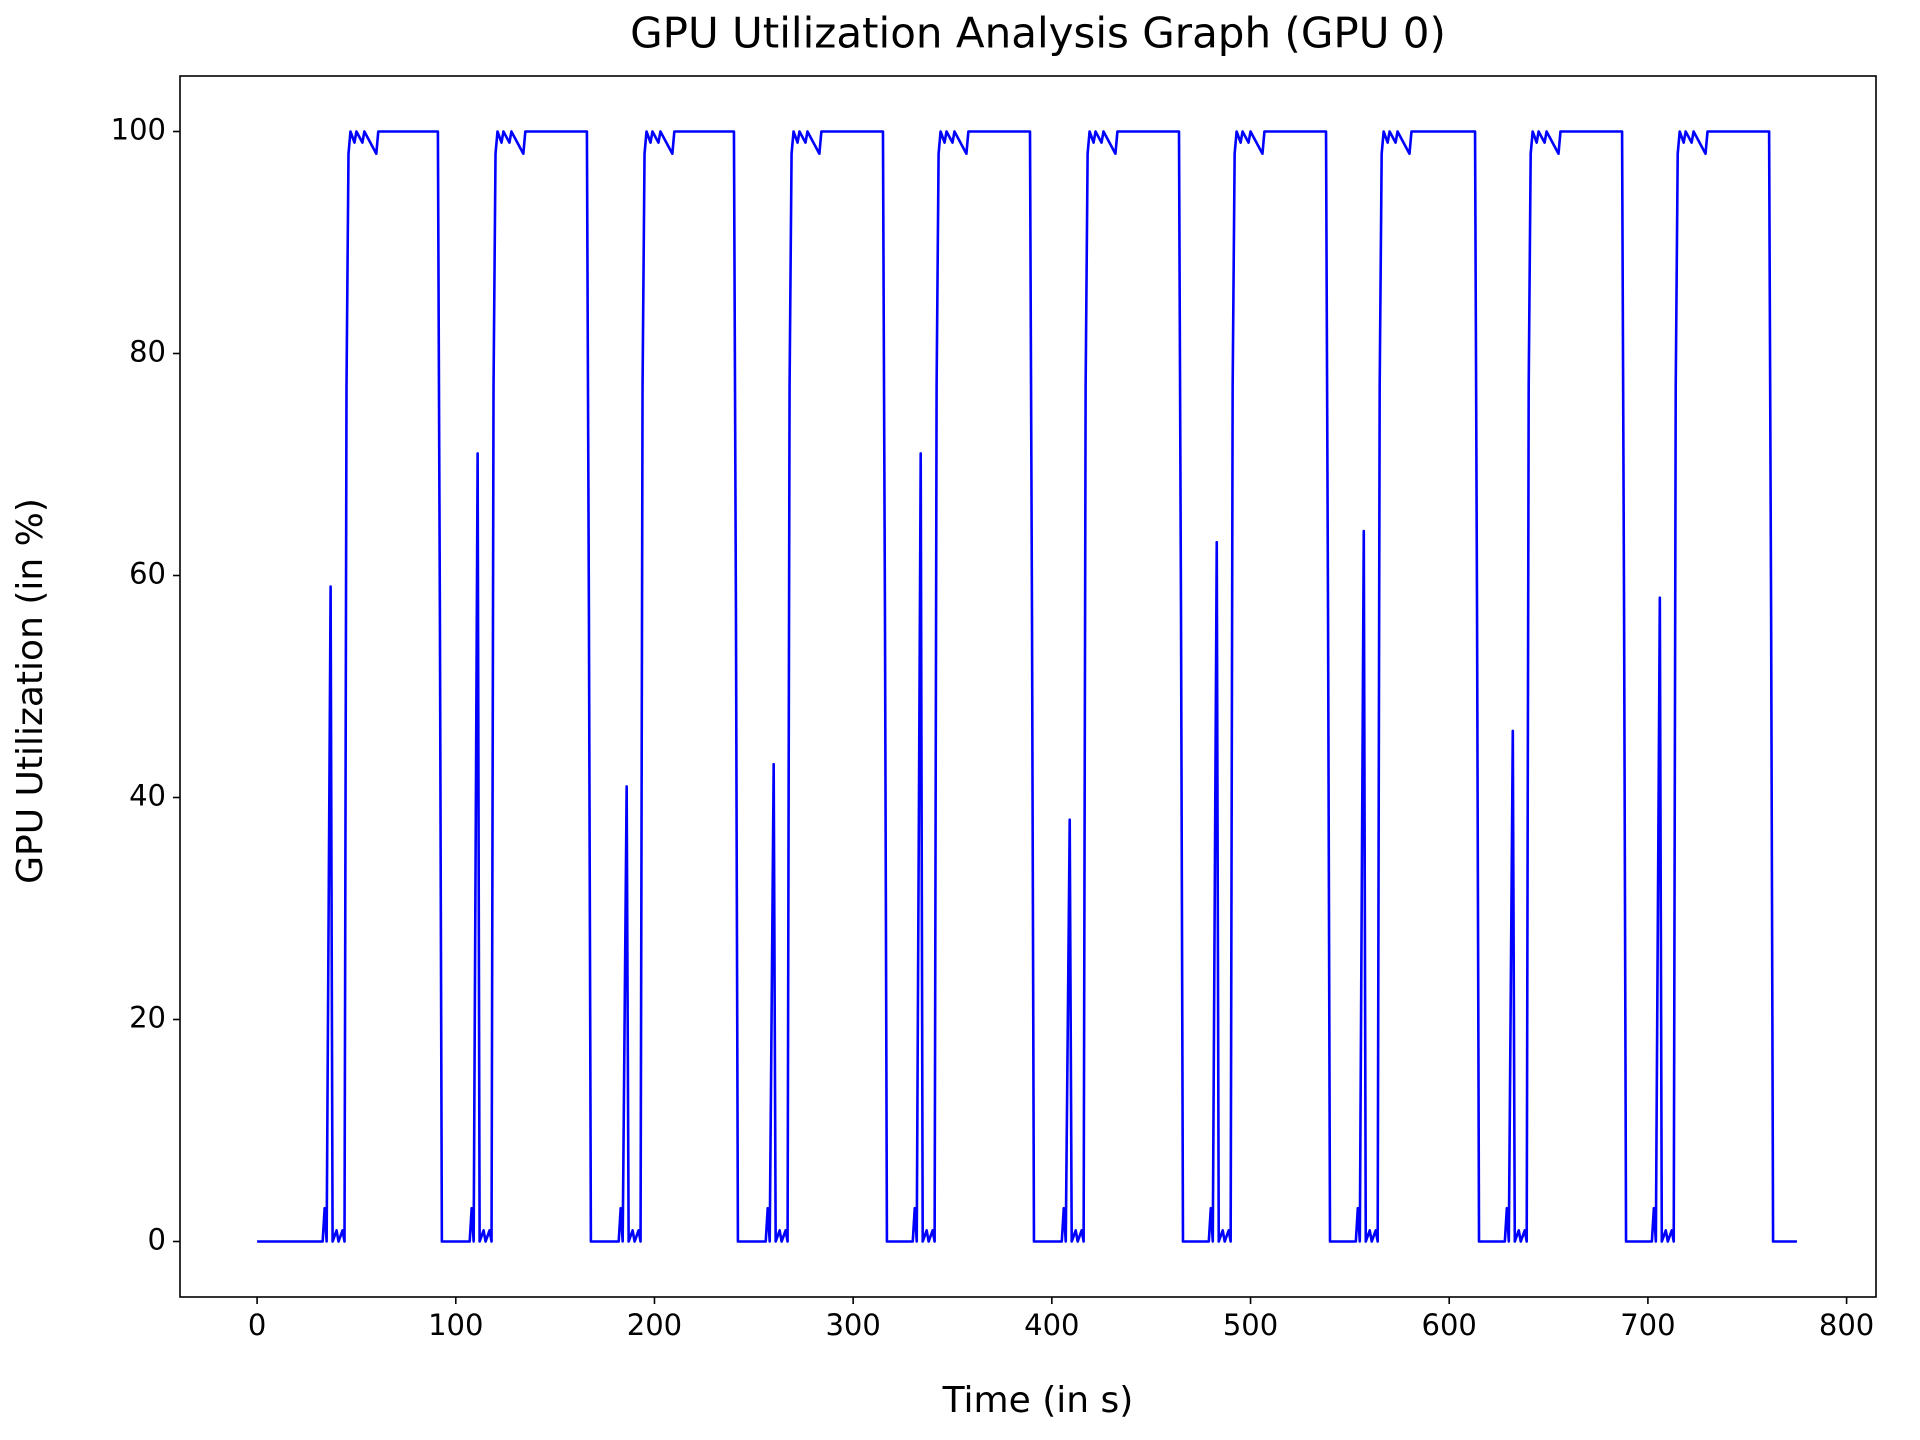 The width and height of the screenshot is (1920, 1440). Describe the element at coordinates (1051, 1325) in the screenshot. I see `x-tick-label: 400` at that location.